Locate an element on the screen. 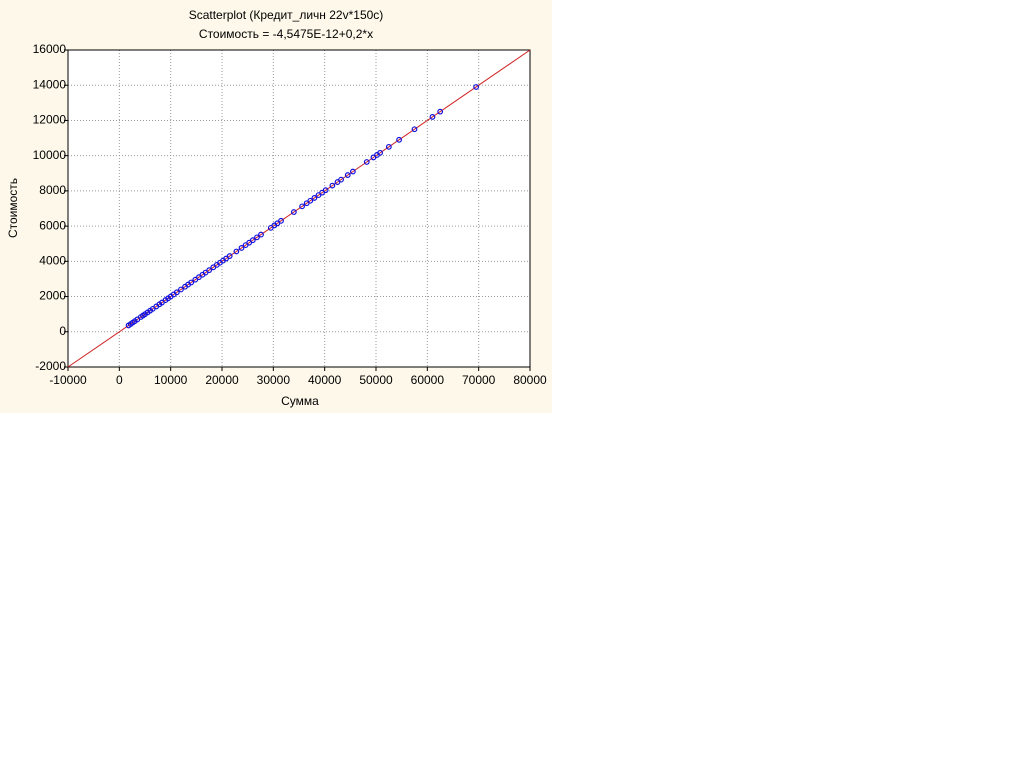  y-axis-title: Стоимость is located at coordinates (13, 208).